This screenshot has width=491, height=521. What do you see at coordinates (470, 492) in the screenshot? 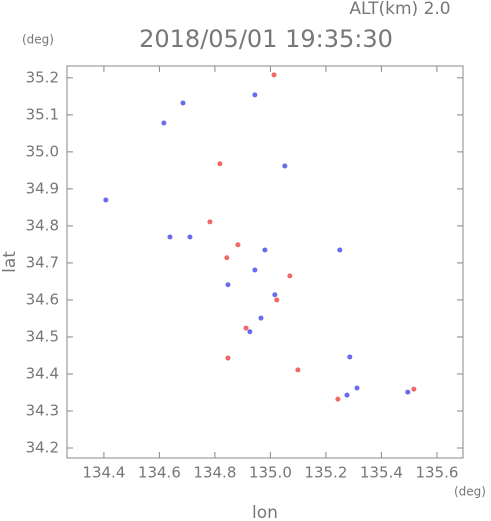
I see `x-unit: (deg)` at bounding box center [470, 492].